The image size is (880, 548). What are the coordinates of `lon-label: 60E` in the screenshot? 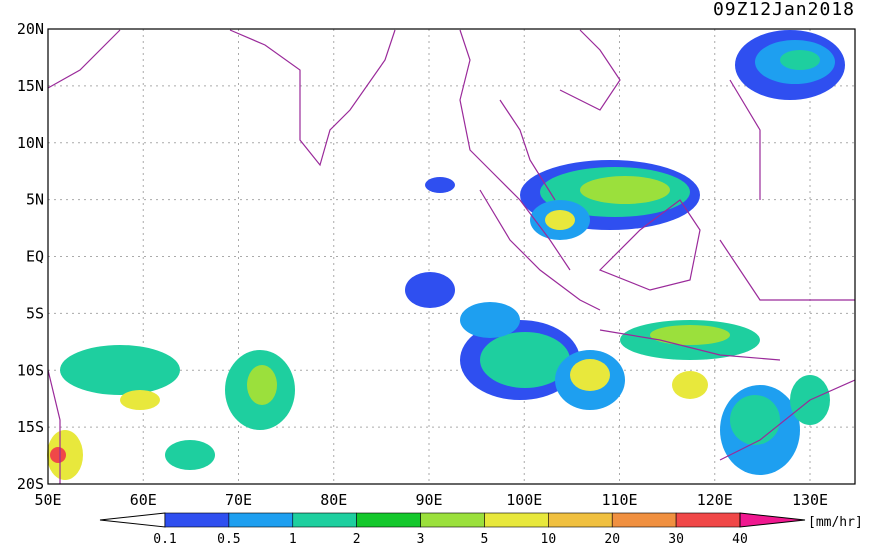 It's located at (143, 500).